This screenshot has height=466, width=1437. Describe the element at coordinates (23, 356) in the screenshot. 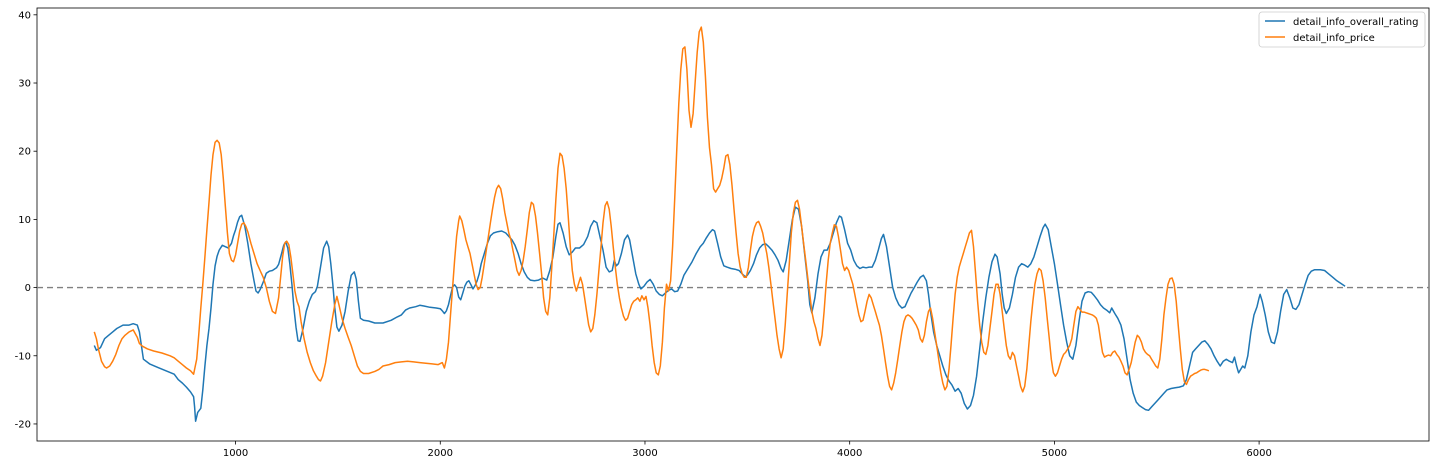

I see `y-tick-label: -10` at that location.